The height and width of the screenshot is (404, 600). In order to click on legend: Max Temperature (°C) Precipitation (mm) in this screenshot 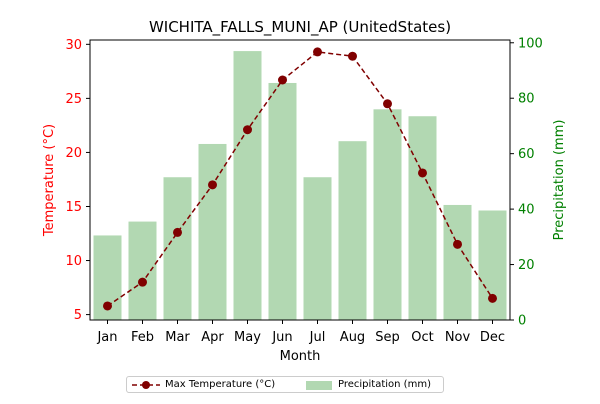, I will do `click(285, 384)`.